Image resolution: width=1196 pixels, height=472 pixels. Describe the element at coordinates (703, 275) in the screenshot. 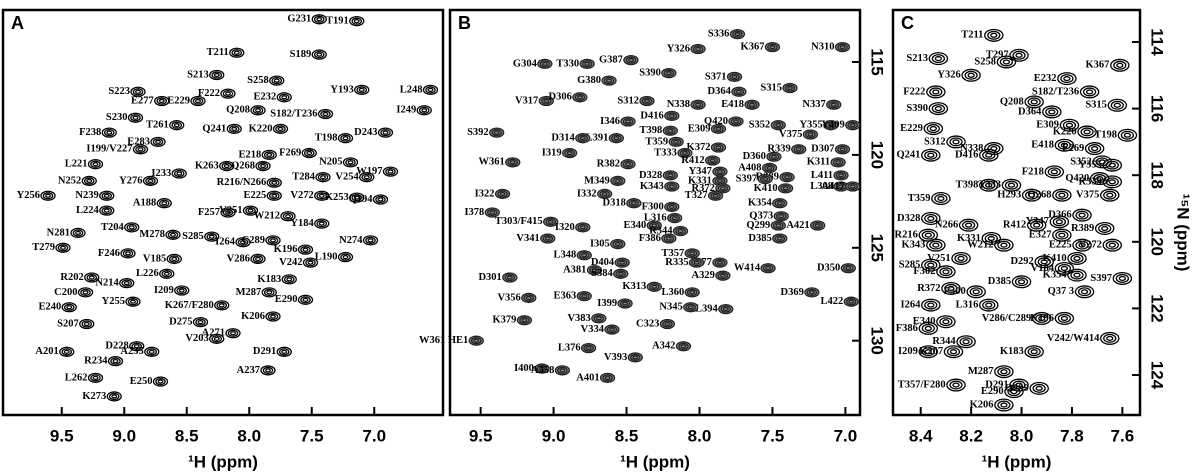

I see `peak-label: A329` at that location.